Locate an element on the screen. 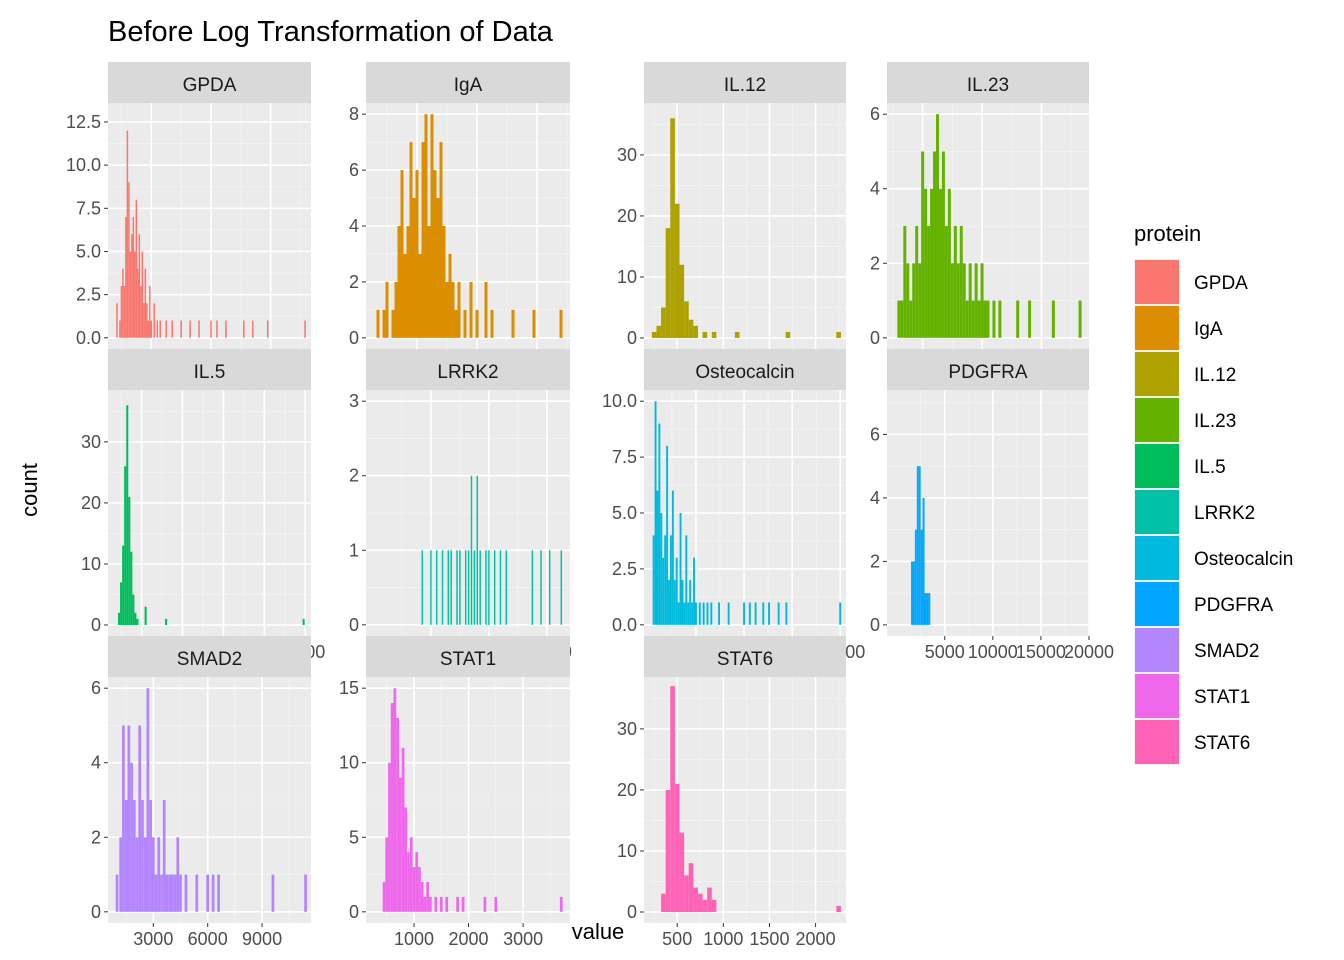 This screenshot has height=960, width=1344. y-tick-label: 6 is located at coordinates (875, 434).